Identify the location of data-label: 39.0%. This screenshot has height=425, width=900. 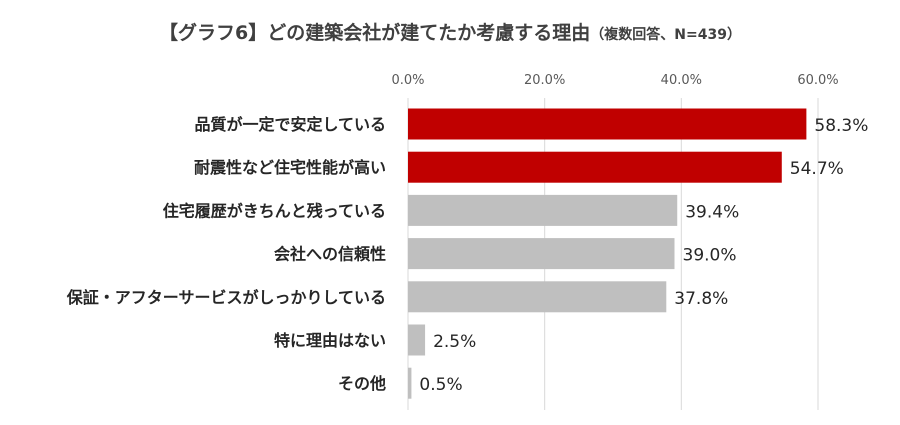
(710, 256).